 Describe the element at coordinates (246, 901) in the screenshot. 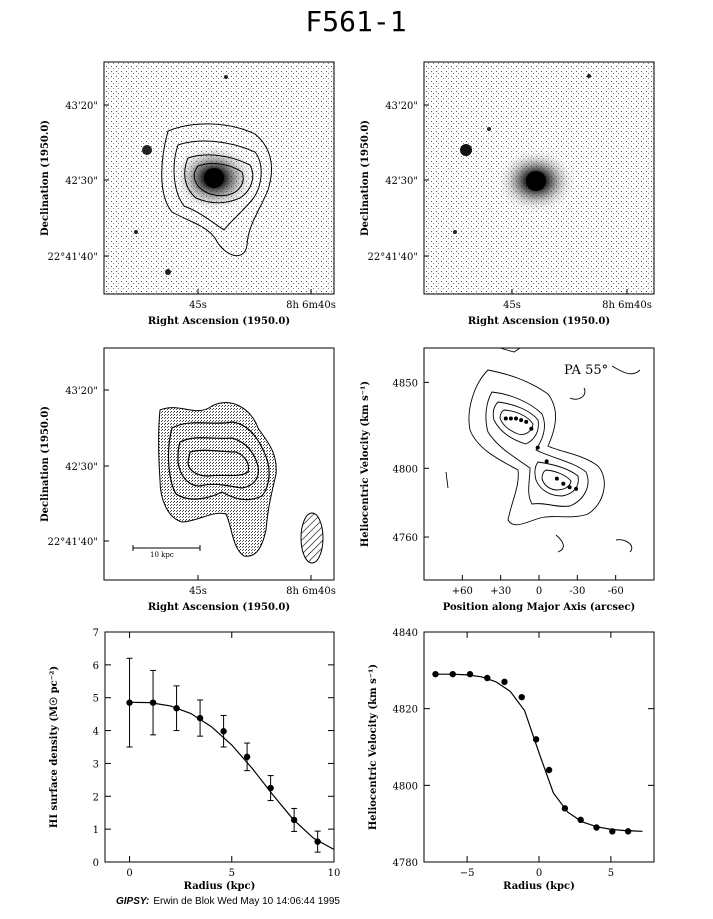

I see `footer-text: Erwin de Blok Wed May 10 14:06:44 1995` at that location.